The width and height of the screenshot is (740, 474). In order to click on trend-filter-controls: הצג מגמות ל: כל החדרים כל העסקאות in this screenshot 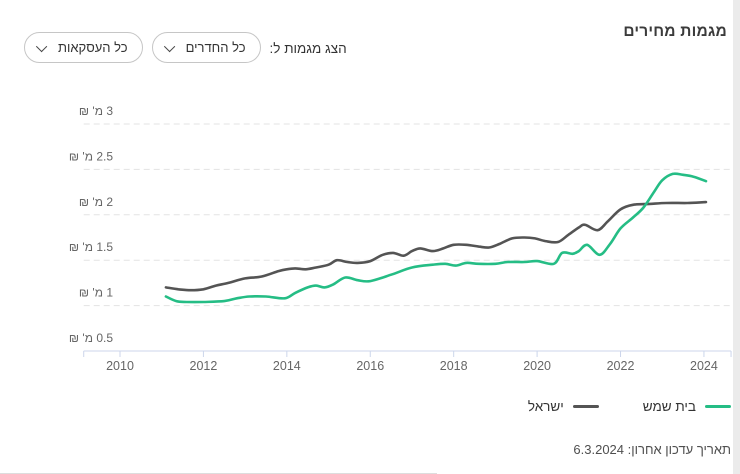, I will do `click(185, 47)`.